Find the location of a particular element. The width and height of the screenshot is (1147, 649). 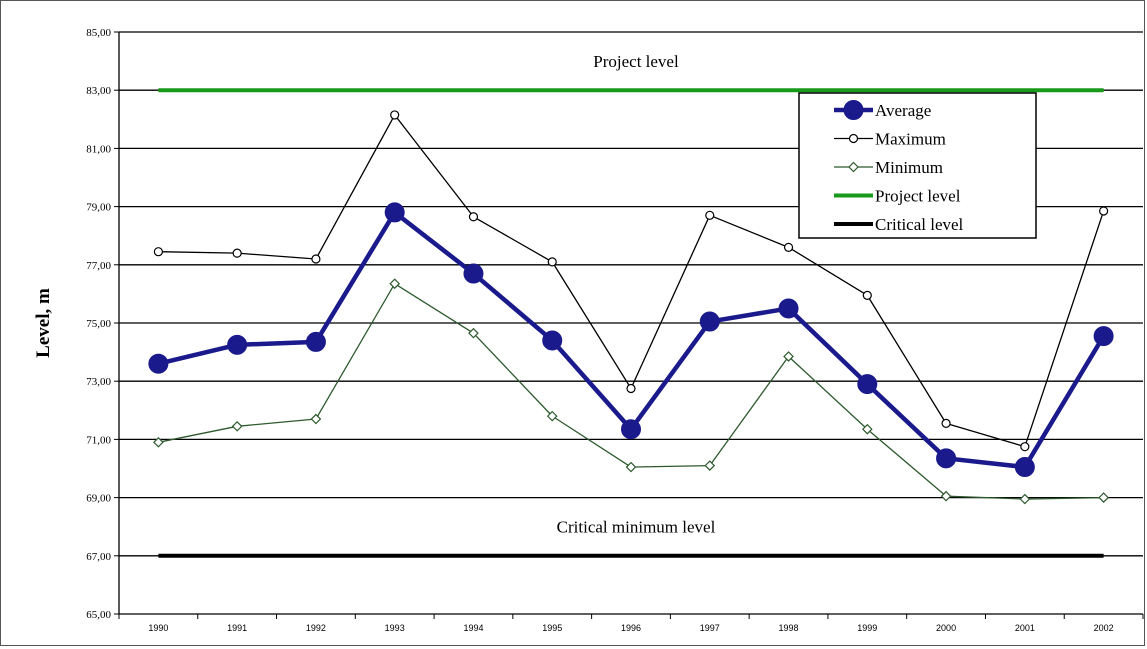

x-tick-label: 1993 is located at coordinates (395, 628).